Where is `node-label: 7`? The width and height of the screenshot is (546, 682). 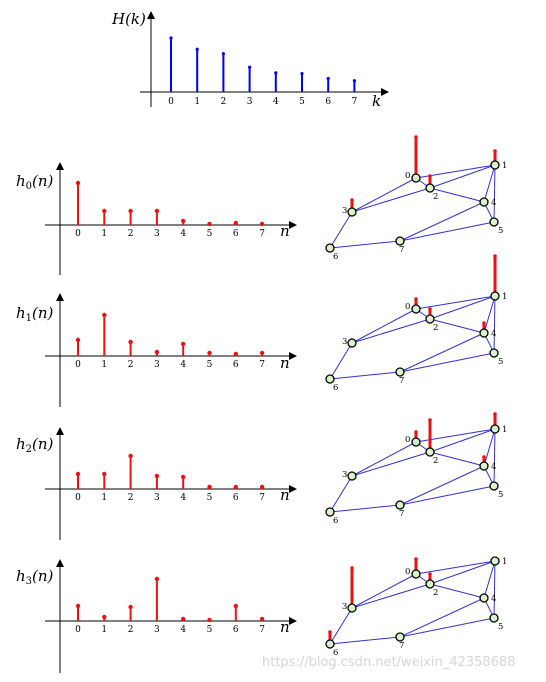
node-label: 7 is located at coordinates (401, 250).